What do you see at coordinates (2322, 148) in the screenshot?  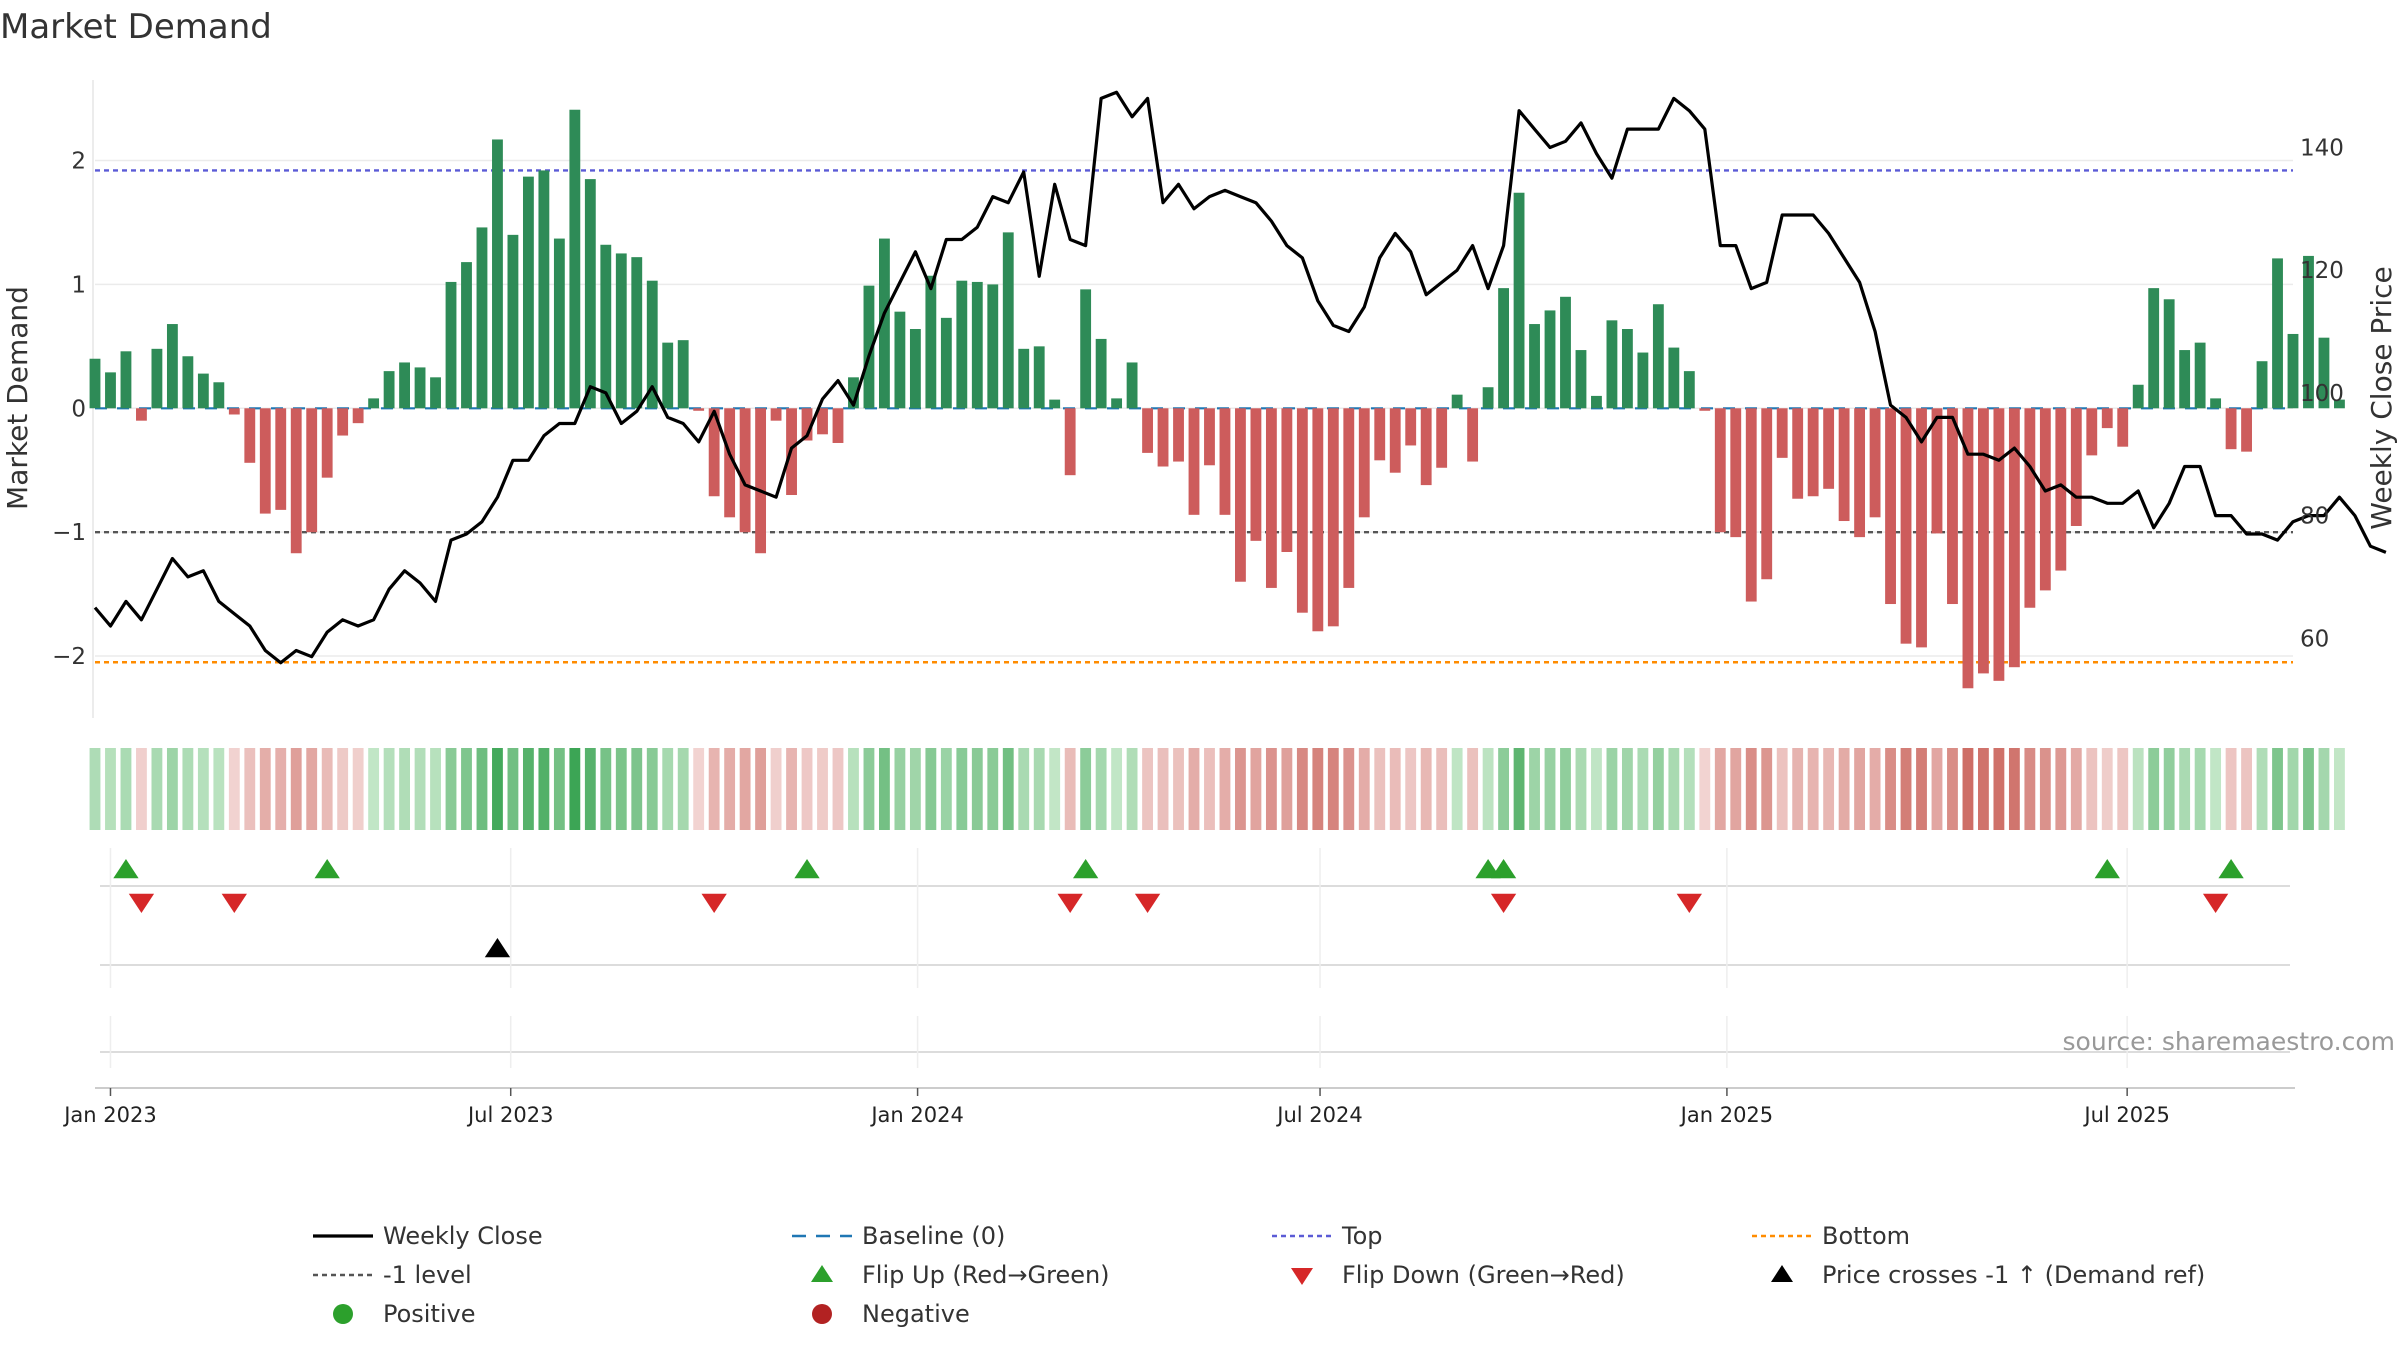 I see `y2-tick-label: 140` at bounding box center [2322, 148].